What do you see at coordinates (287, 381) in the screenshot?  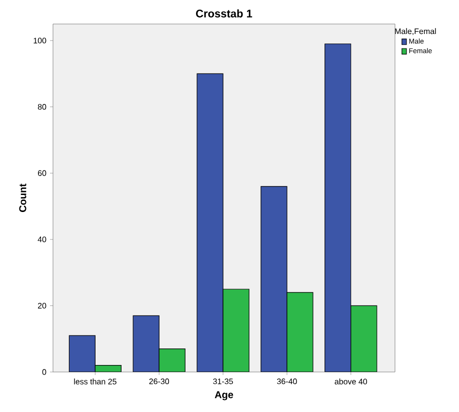 I see `x-tick-label: 36-40` at bounding box center [287, 381].